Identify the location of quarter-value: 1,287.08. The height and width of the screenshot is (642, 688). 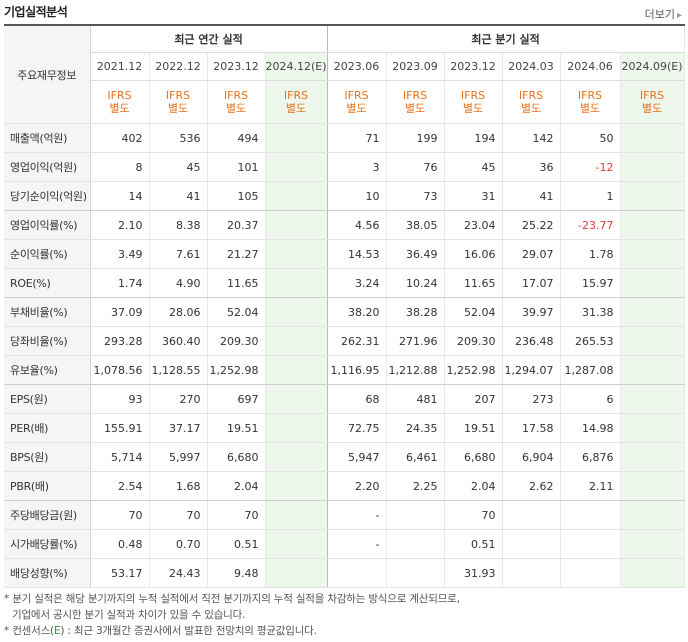
(590, 370).